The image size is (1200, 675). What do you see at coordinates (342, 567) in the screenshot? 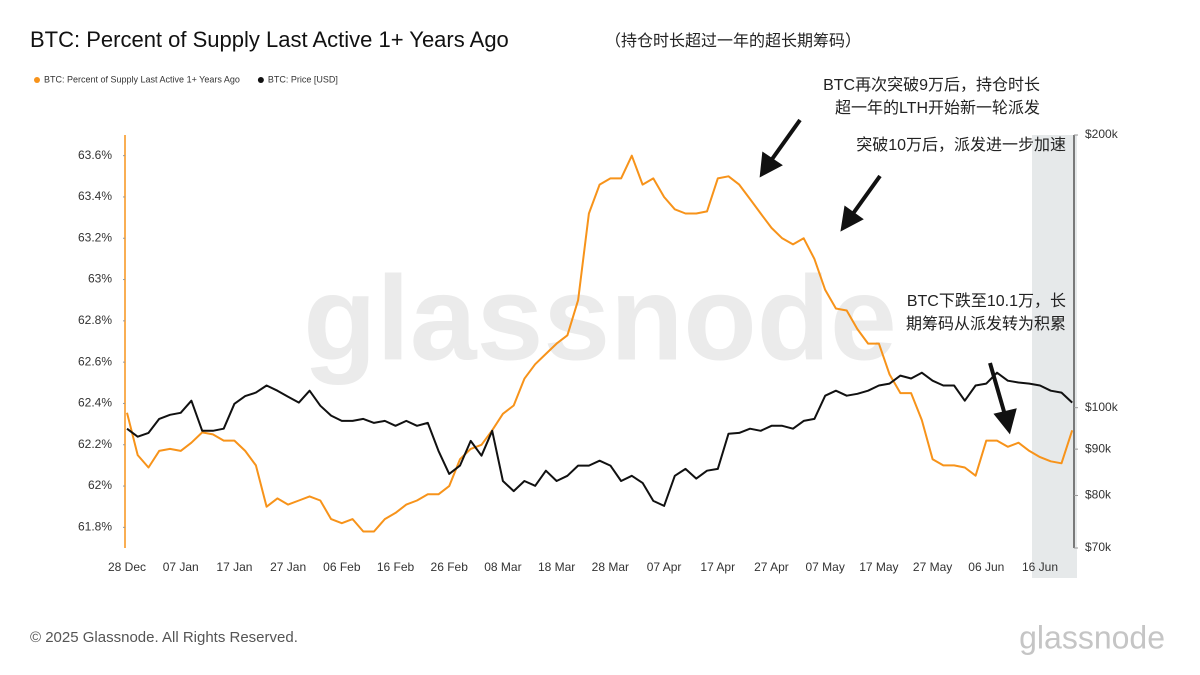
I see `x-tick-label: 06 Feb` at bounding box center [342, 567].